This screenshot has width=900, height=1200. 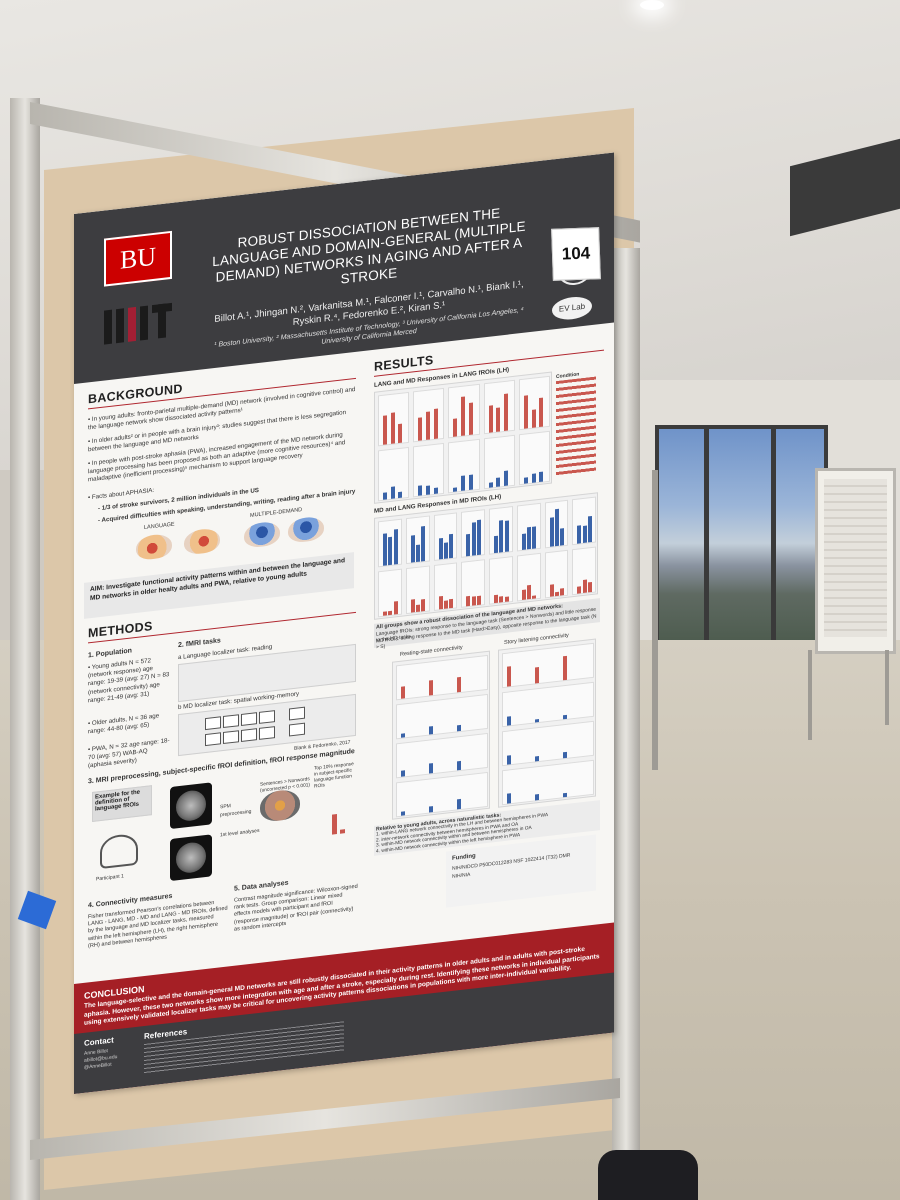 What do you see at coordinates (652, 5) in the screenshot?
I see `ceiling-light` at bounding box center [652, 5].